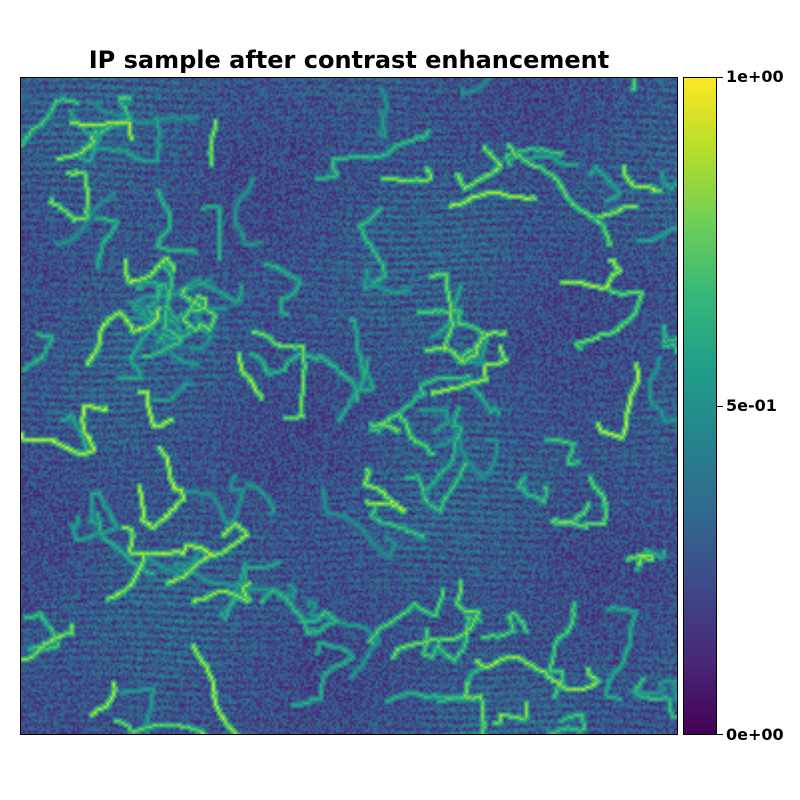 This screenshot has width=800, height=800. What do you see at coordinates (751, 405) in the screenshot?
I see `colorbar-tick-label-mid: 5e-01` at bounding box center [751, 405].